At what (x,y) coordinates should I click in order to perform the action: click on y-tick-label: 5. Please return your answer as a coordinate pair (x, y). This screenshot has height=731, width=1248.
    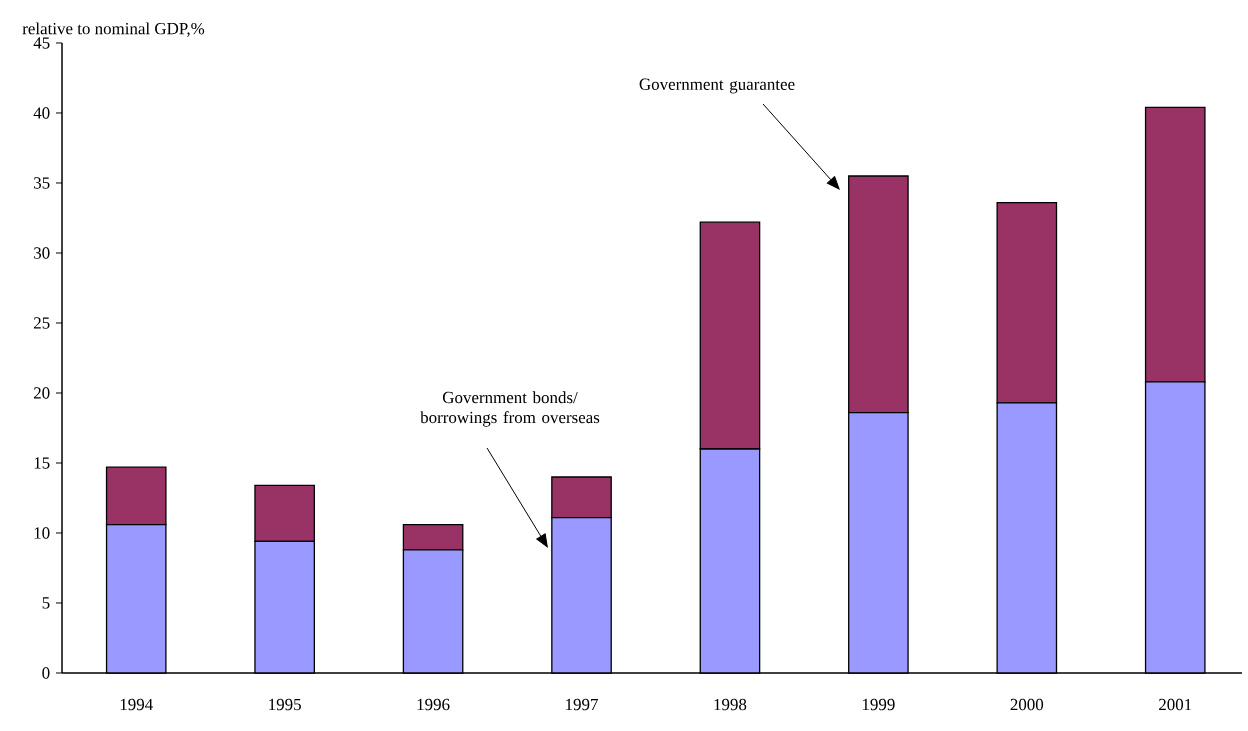
    Looking at the image, I should click on (46, 603).